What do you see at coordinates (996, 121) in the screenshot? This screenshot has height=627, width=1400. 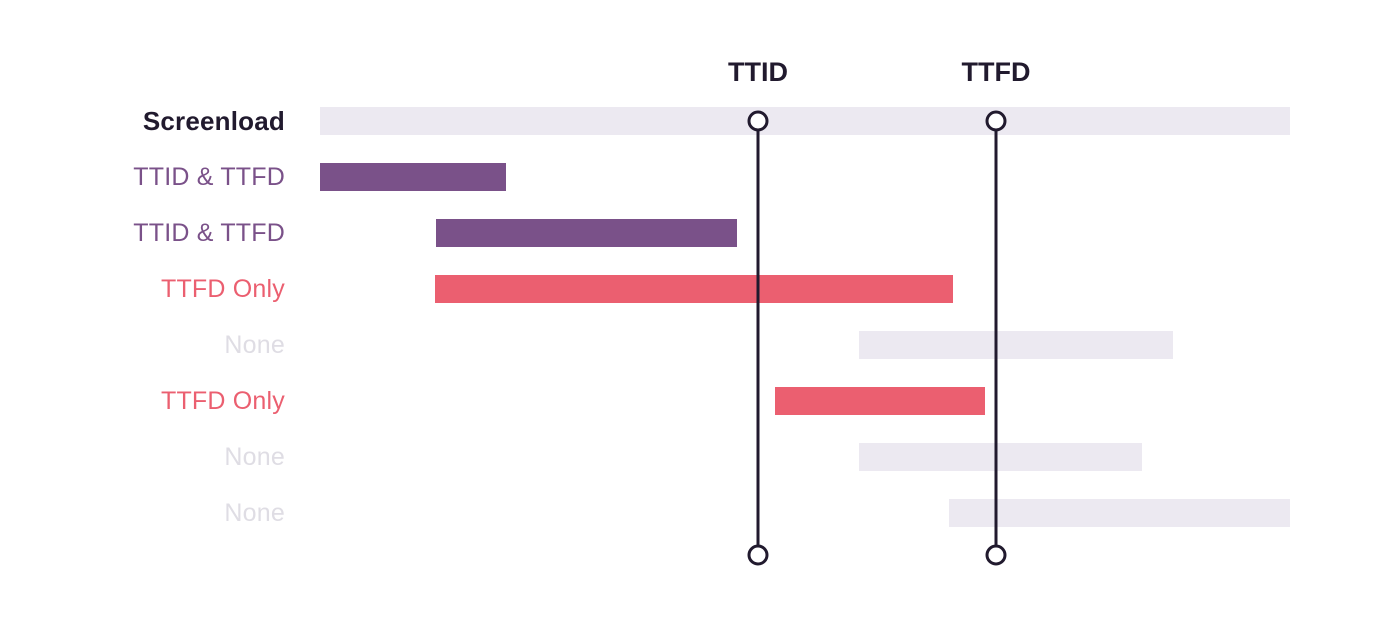 I see `ttfd-marker-circle-top` at bounding box center [996, 121].